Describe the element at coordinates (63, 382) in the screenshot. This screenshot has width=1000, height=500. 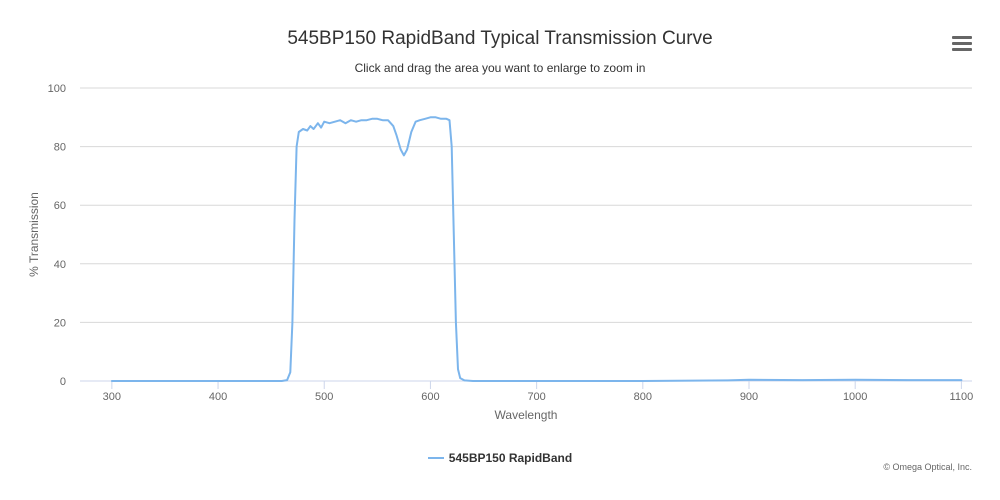
I see `y-tick-label: 0` at that location.